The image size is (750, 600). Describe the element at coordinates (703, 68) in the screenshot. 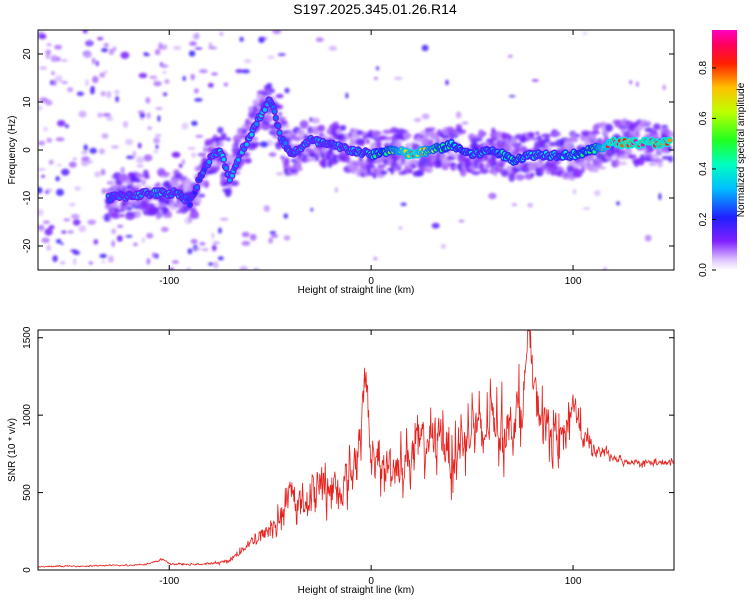

I see `colorbar-tick-label: 0.8` at that location.